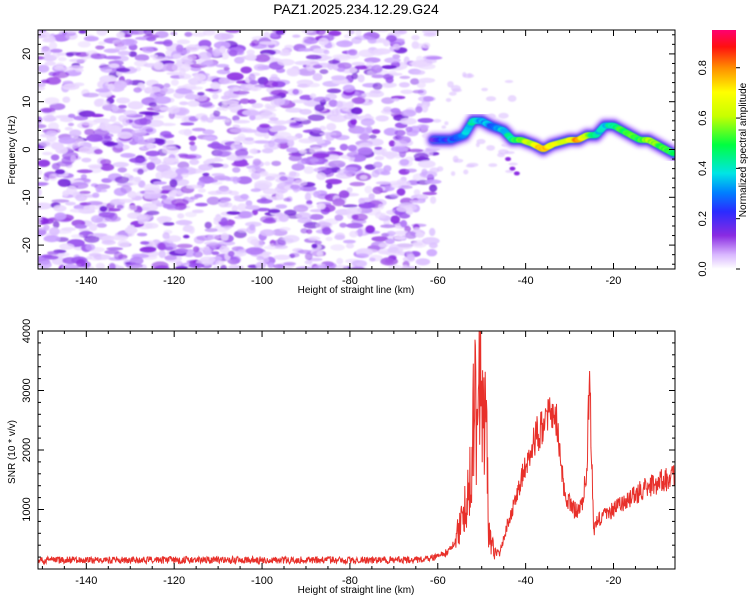 The image size is (750, 600). Describe the element at coordinates (86, 581) in the screenshot. I see `snr-x-tick-label: -140` at that location.